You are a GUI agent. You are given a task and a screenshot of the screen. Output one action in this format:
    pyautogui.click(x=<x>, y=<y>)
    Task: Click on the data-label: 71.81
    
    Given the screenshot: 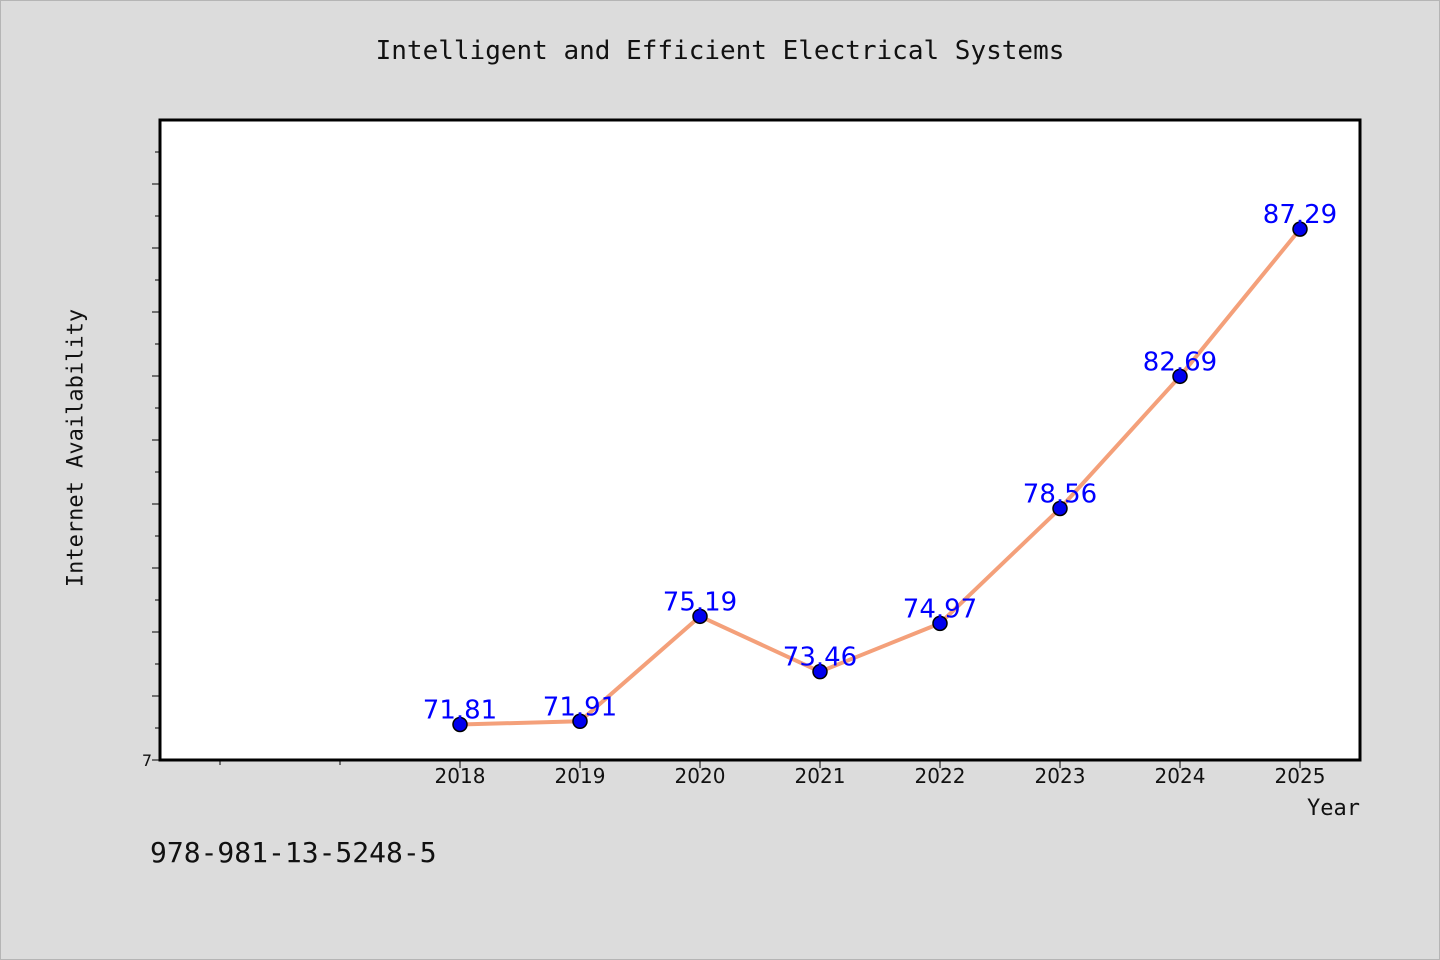 What is the action you would take?
    pyautogui.click(x=460, y=710)
    